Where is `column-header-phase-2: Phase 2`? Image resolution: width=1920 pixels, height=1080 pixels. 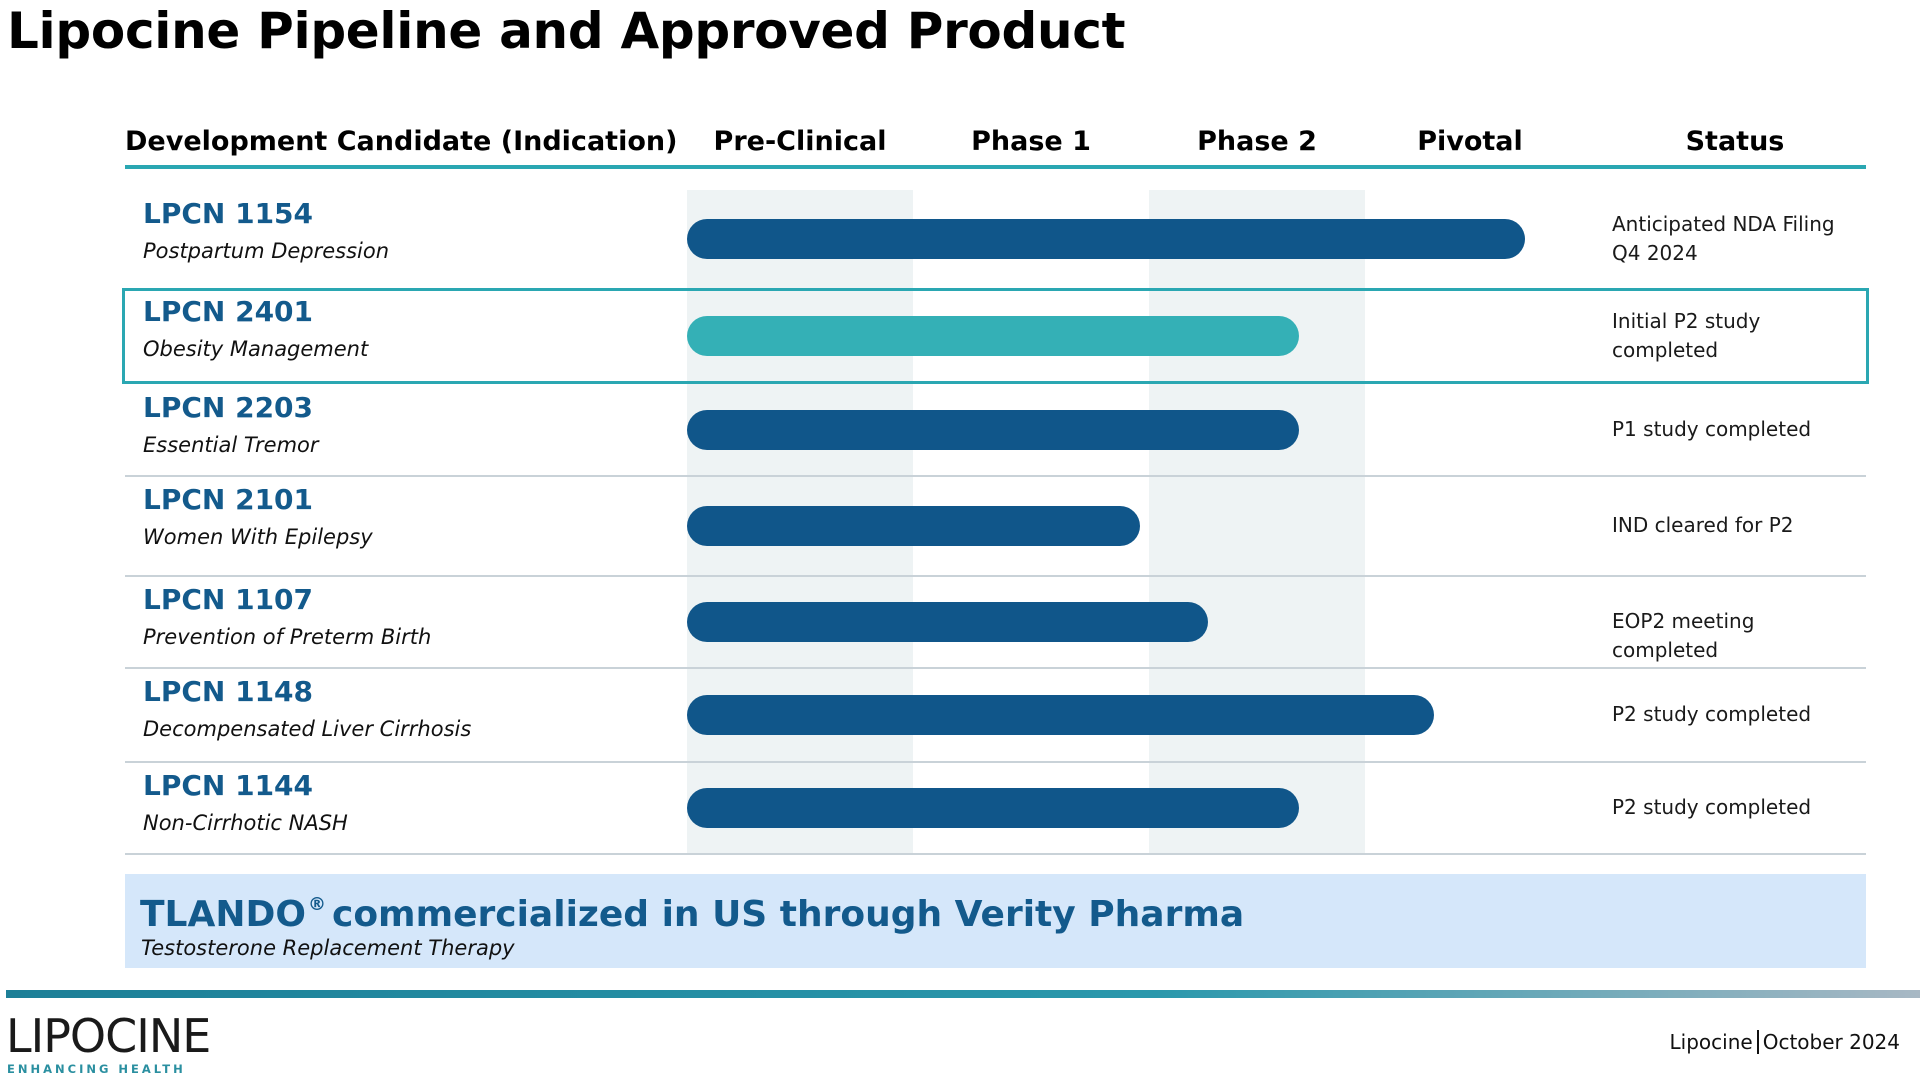 column-header-phase-2: Phase 2 is located at coordinates (1257, 141).